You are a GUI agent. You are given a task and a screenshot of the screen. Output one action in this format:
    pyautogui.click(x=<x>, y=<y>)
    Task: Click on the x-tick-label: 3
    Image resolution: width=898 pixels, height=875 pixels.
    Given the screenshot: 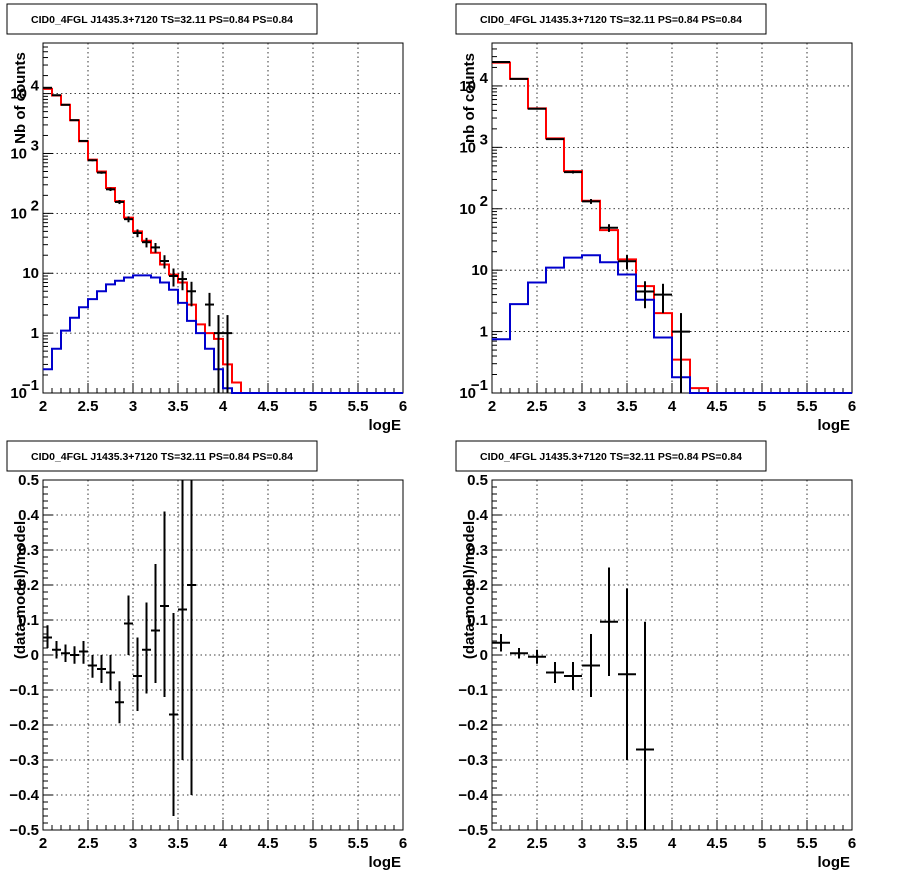 What is the action you would take?
    pyautogui.click(x=582, y=843)
    